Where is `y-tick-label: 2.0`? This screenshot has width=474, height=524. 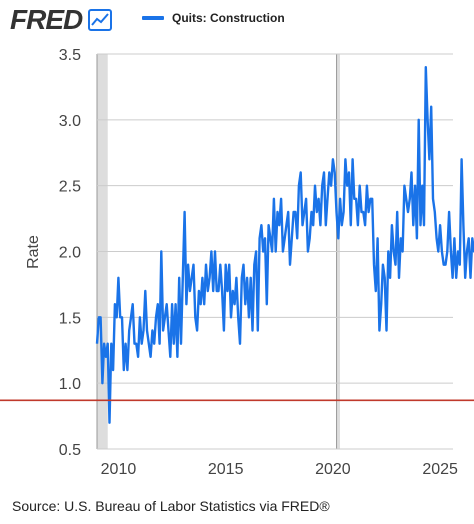 y-tick-label: 2.0 is located at coordinates (70, 253).